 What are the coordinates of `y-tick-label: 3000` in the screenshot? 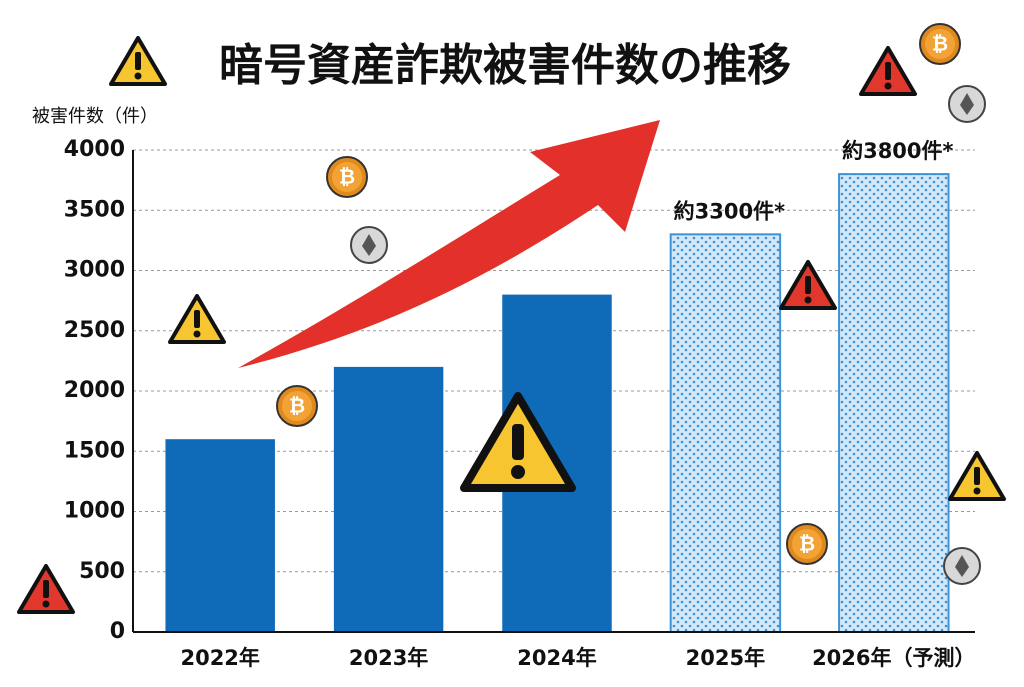 It's located at (94, 270).